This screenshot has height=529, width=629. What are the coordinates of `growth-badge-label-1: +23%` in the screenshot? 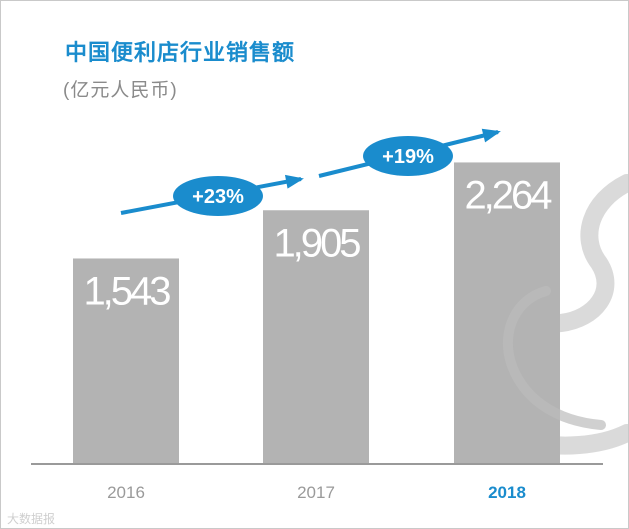 It's located at (218, 197).